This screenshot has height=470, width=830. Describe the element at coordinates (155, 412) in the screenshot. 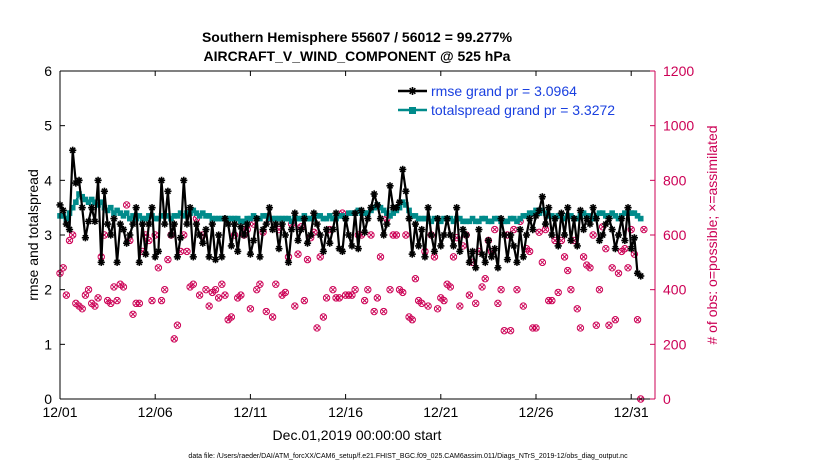

I see `x-tick-label: 12/06` at that location.